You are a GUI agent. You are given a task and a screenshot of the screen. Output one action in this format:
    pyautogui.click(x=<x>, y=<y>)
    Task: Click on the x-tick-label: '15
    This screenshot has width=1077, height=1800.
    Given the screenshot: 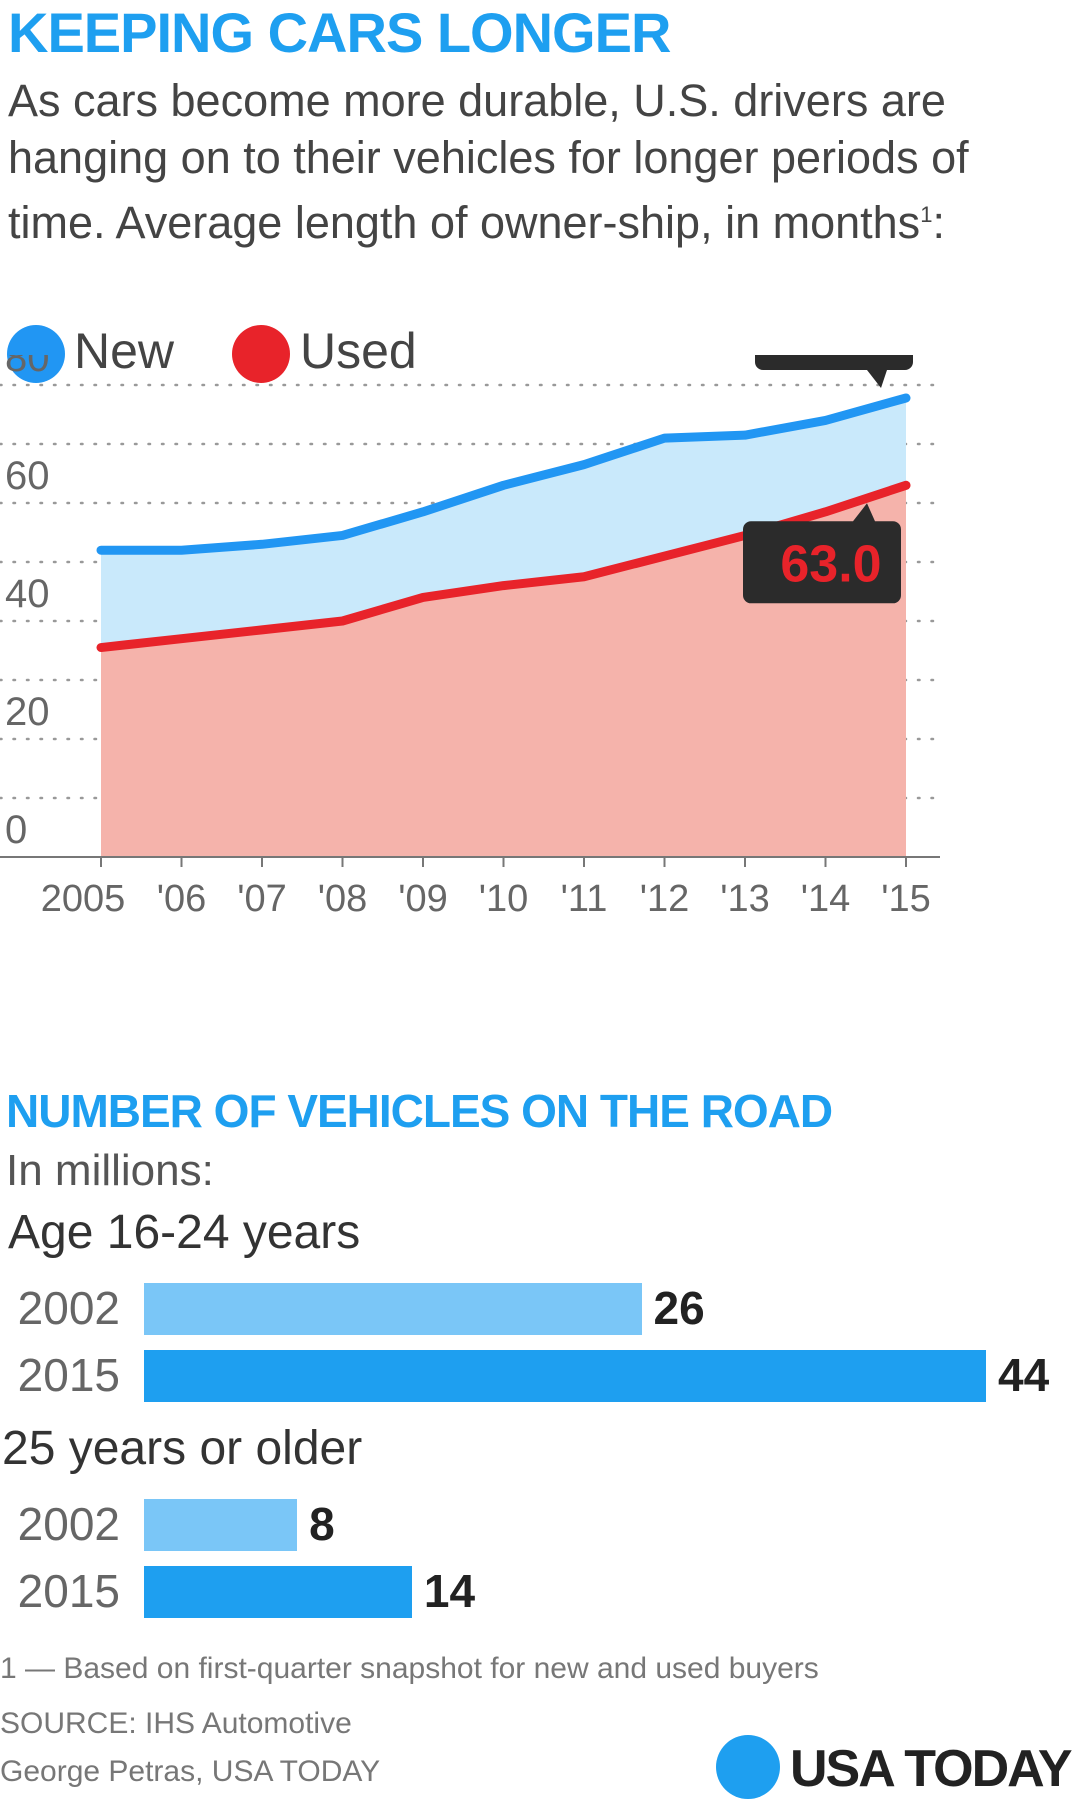 What is the action you would take?
    pyautogui.click(x=906, y=899)
    